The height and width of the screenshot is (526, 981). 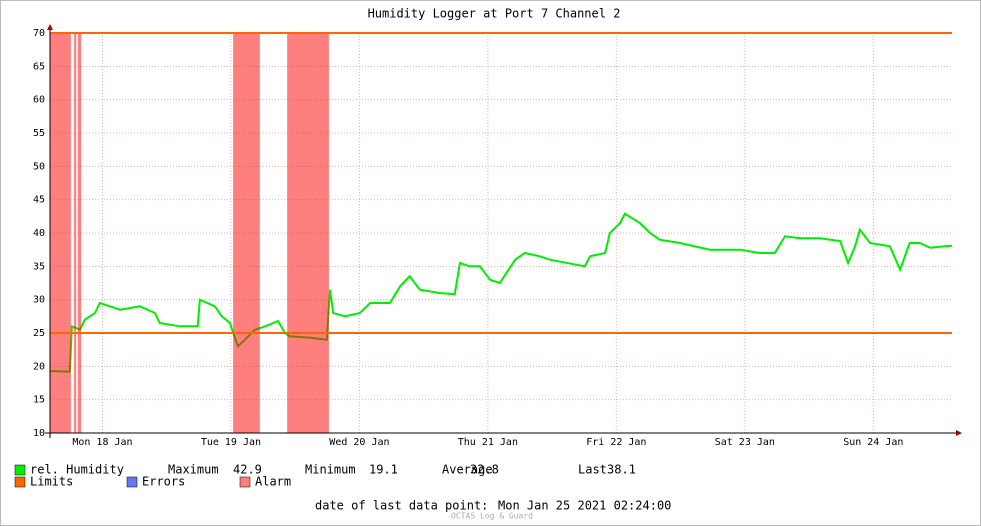 I want to click on y-axis-arrow, so click(x=50, y=27).